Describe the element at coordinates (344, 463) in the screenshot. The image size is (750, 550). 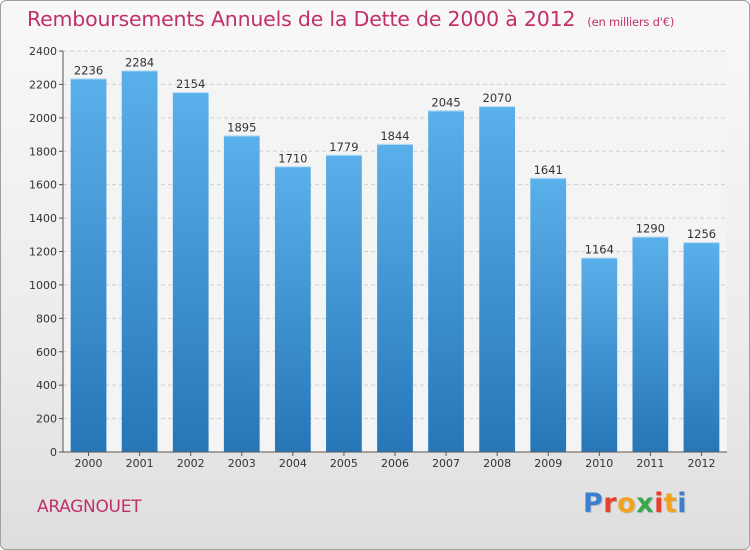
I see `x-tick-label: 2005` at that location.